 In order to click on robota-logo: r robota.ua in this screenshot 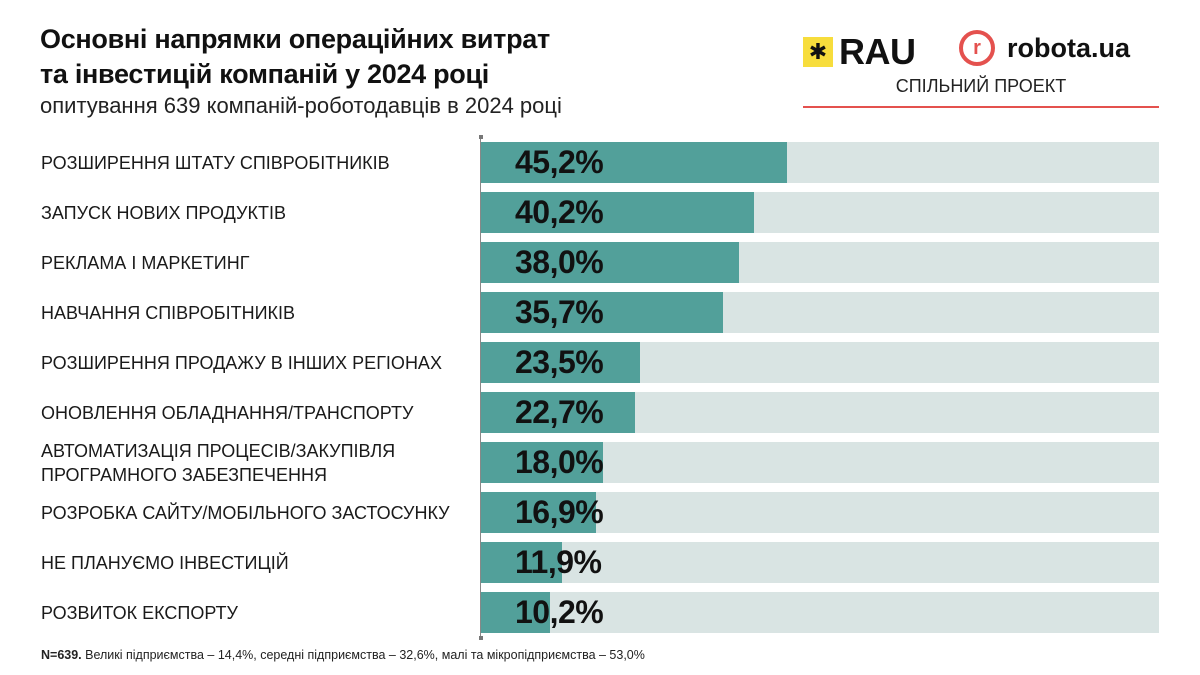, I will do `click(1044, 48)`.